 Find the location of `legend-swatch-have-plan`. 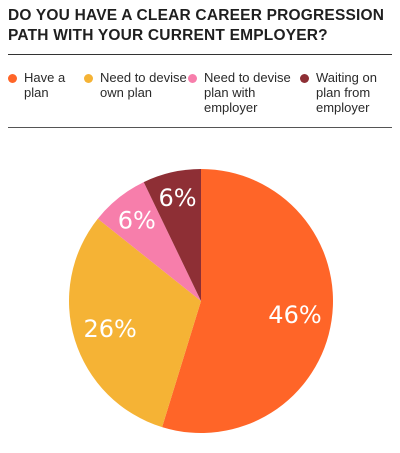

legend-swatch-have-plan is located at coordinates (12, 78).